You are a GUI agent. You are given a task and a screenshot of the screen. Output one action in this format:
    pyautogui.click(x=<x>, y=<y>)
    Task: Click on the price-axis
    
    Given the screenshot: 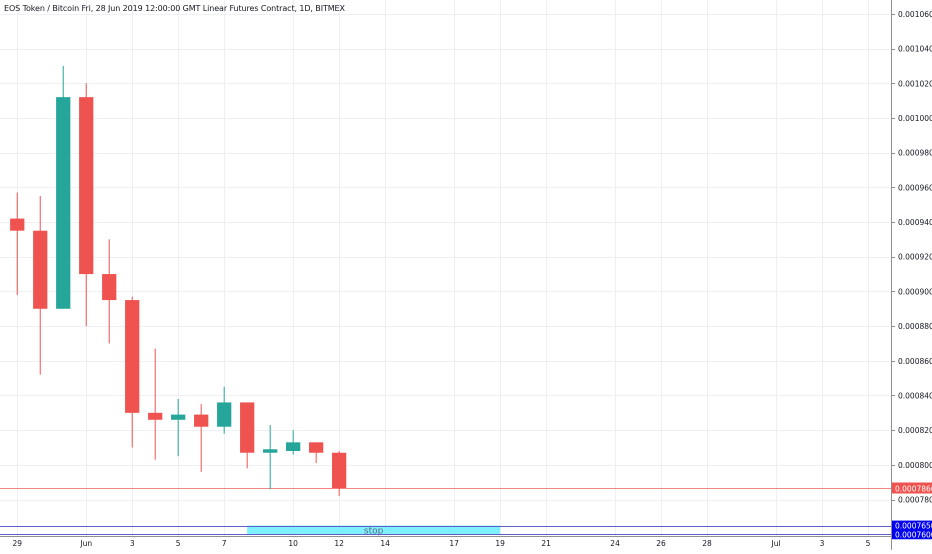 What is the action you would take?
    pyautogui.click(x=911, y=275)
    